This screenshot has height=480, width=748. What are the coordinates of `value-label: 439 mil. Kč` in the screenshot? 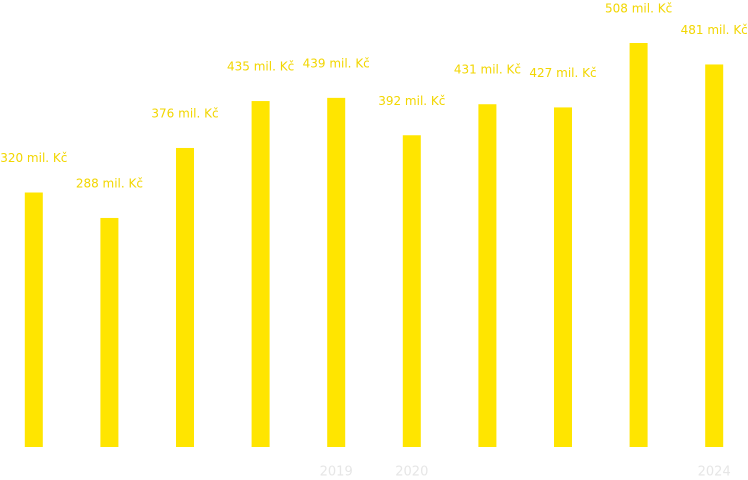 It's located at (336, 63).